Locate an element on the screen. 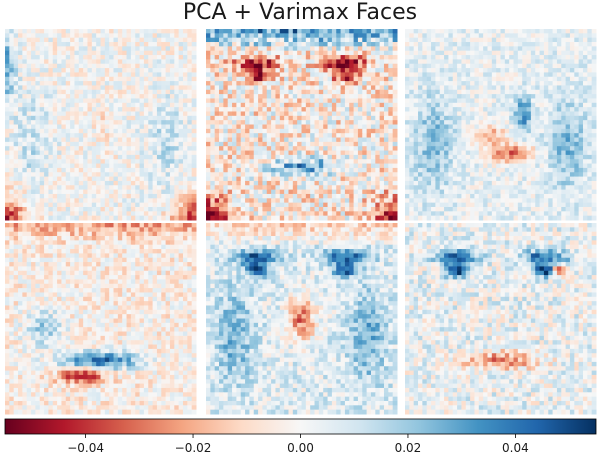 The width and height of the screenshot is (600, 459). colorbar-tick-label: −0.02 is located at coordinates (193, 448).